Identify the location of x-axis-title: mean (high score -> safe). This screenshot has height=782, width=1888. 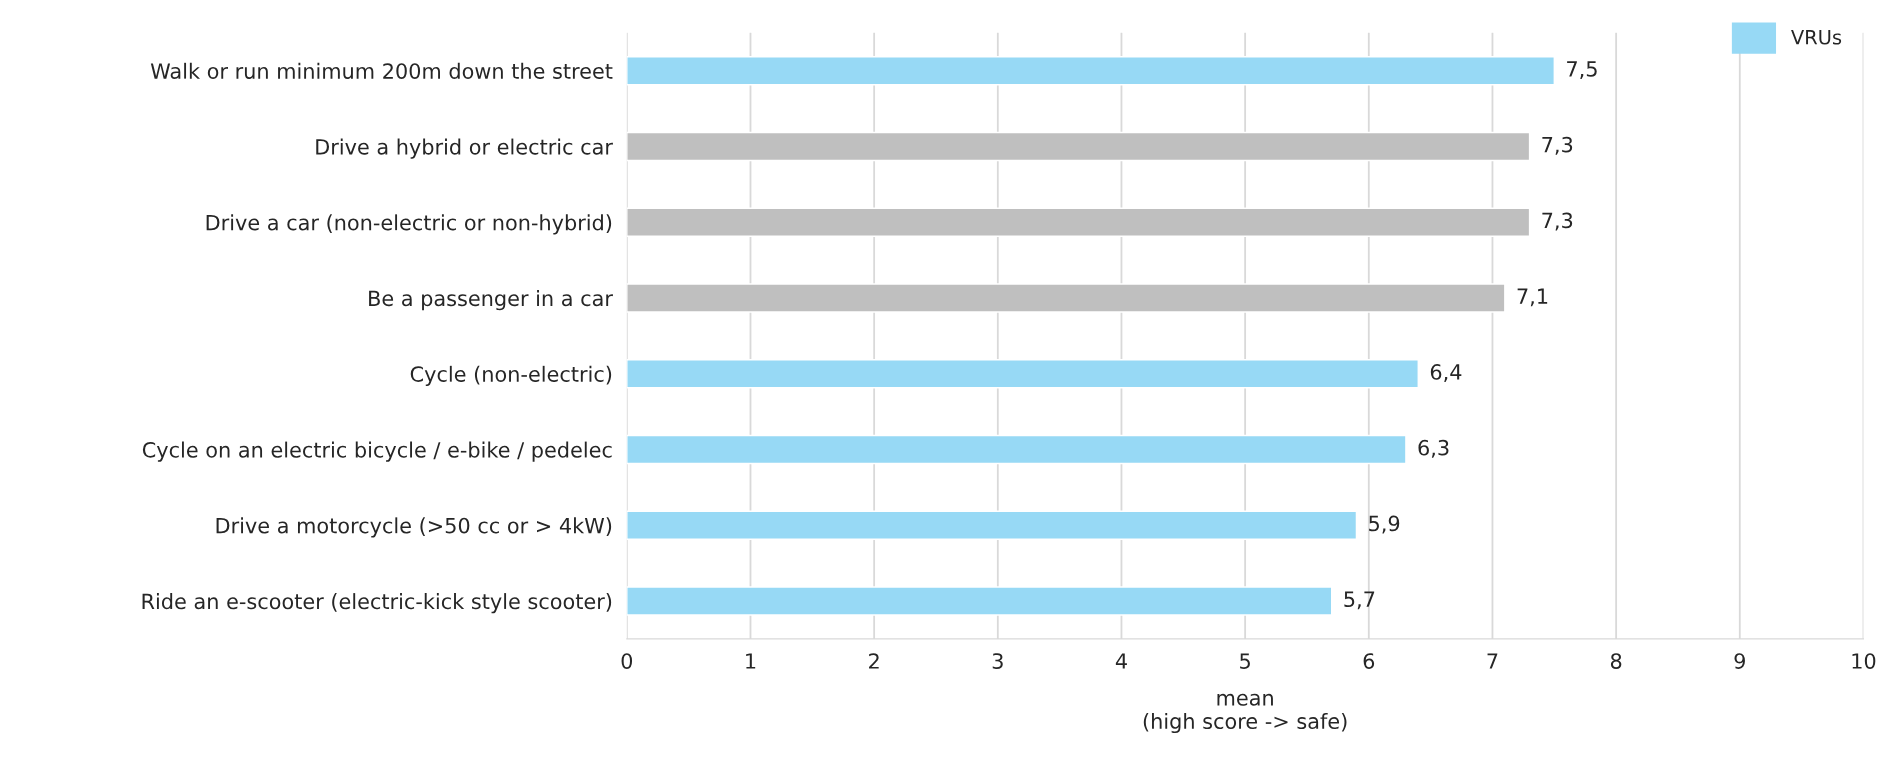
(1245, 713).